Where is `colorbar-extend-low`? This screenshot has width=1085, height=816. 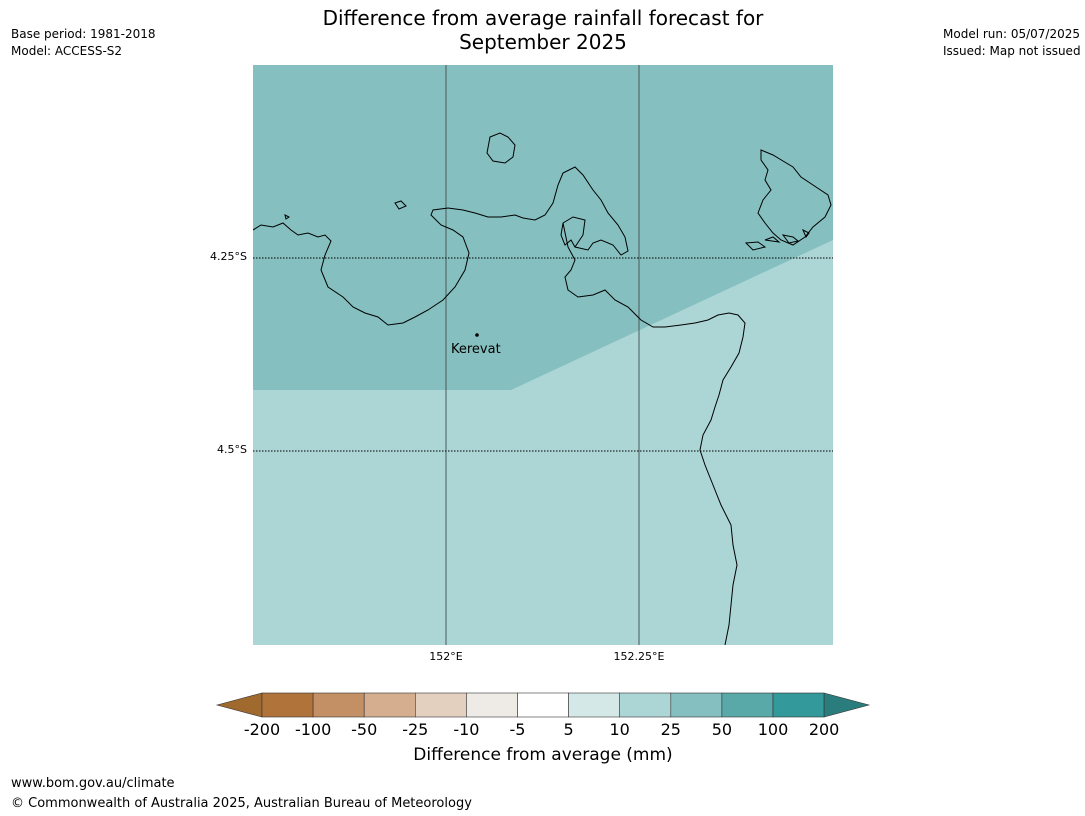 colorbar-extend-low is located at coordinates (239, 705).